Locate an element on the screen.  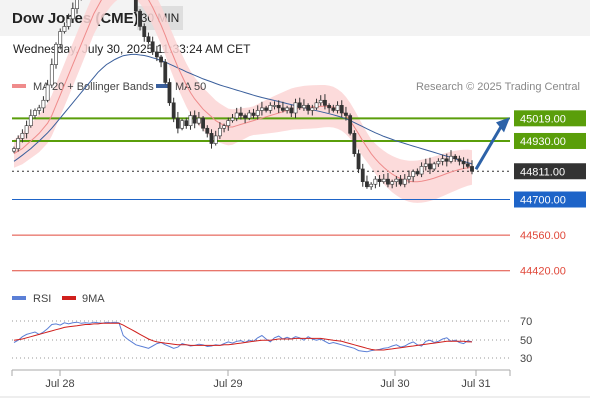
rsi-legend-label: RSI is located at coordinates (42, 299).